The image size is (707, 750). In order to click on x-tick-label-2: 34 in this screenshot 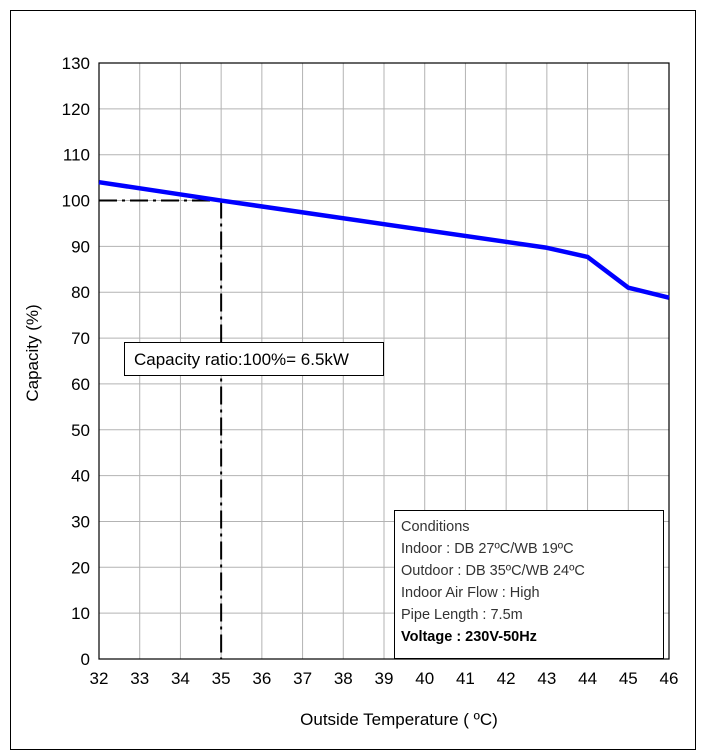, I will do `click(180, 678)`.